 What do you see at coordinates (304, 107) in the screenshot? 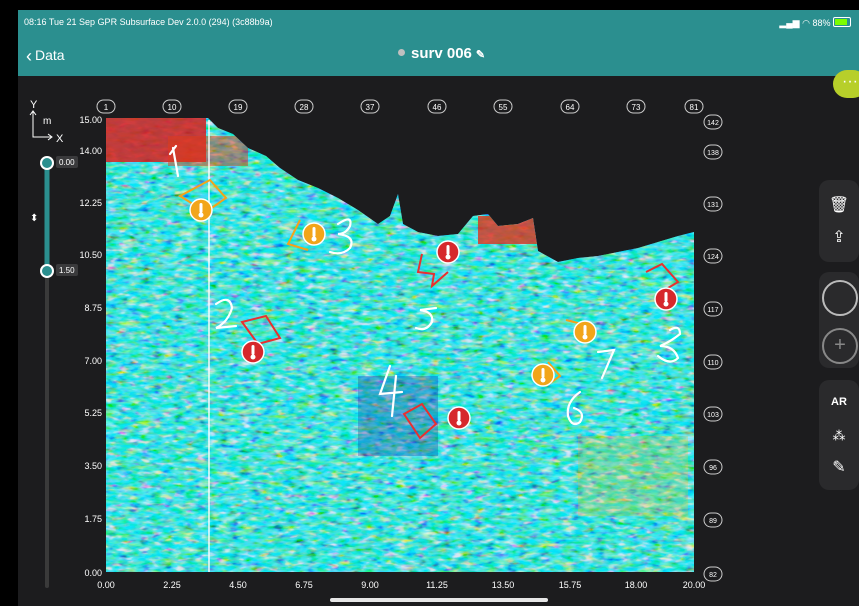
I see `svg-text: 28` at bounding box center [304, 107].